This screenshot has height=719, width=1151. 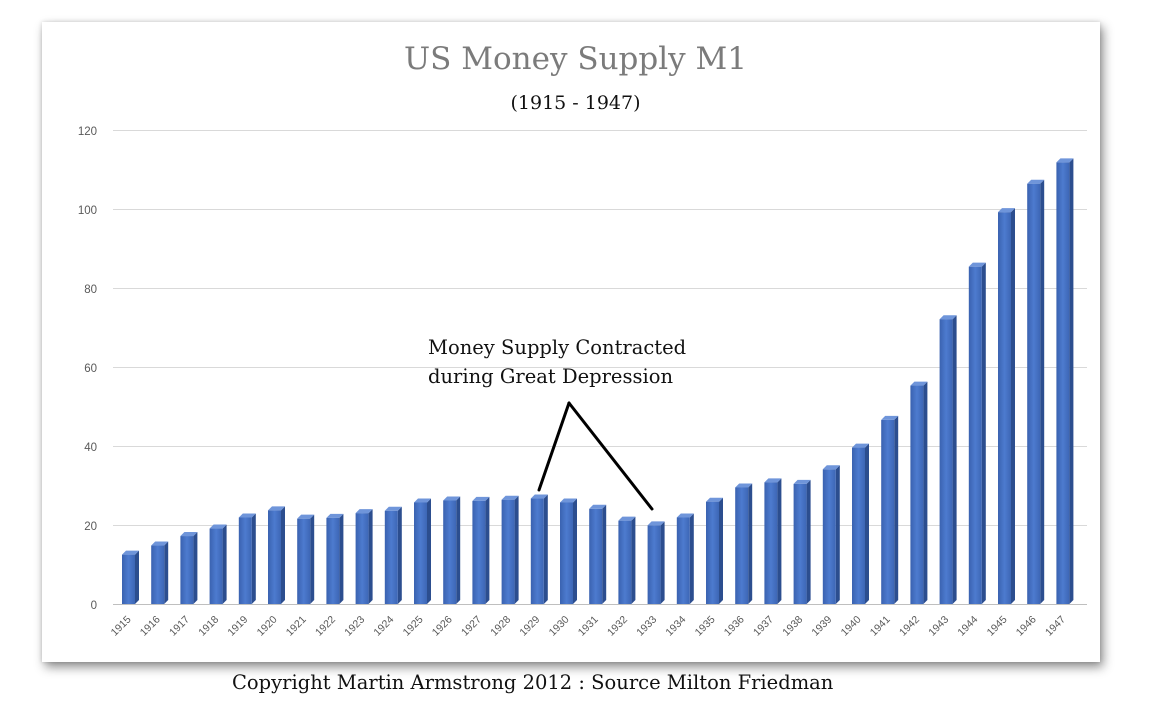 What do you see at coordinates (247, 558) in the screenshot?
I see `bar-1919` at bounding box center [247, 558].